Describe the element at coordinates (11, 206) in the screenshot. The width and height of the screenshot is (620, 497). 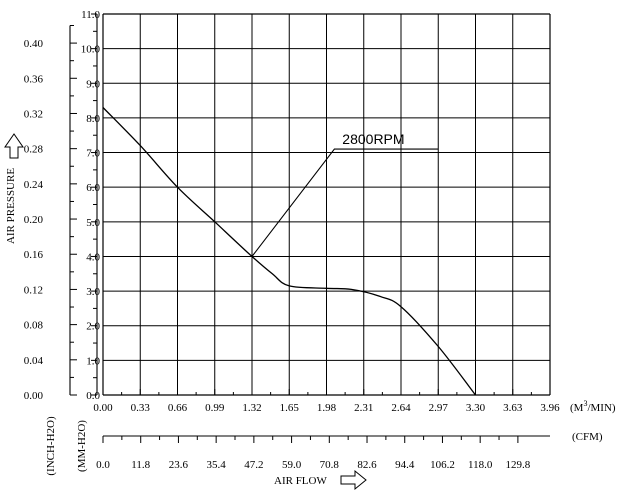
I see `y-axis-title: AIR PRESSURE` at that location.